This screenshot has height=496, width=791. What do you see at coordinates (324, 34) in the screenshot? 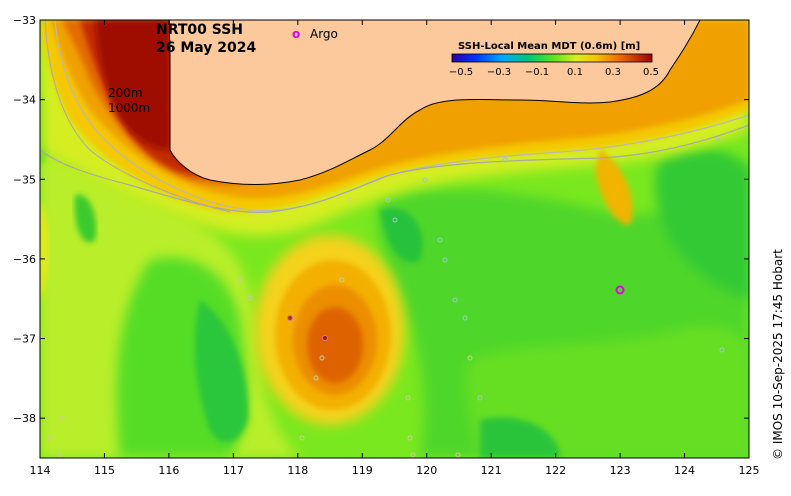
I see `argo-legend-label: Argo` at bounding box center [324, 34].